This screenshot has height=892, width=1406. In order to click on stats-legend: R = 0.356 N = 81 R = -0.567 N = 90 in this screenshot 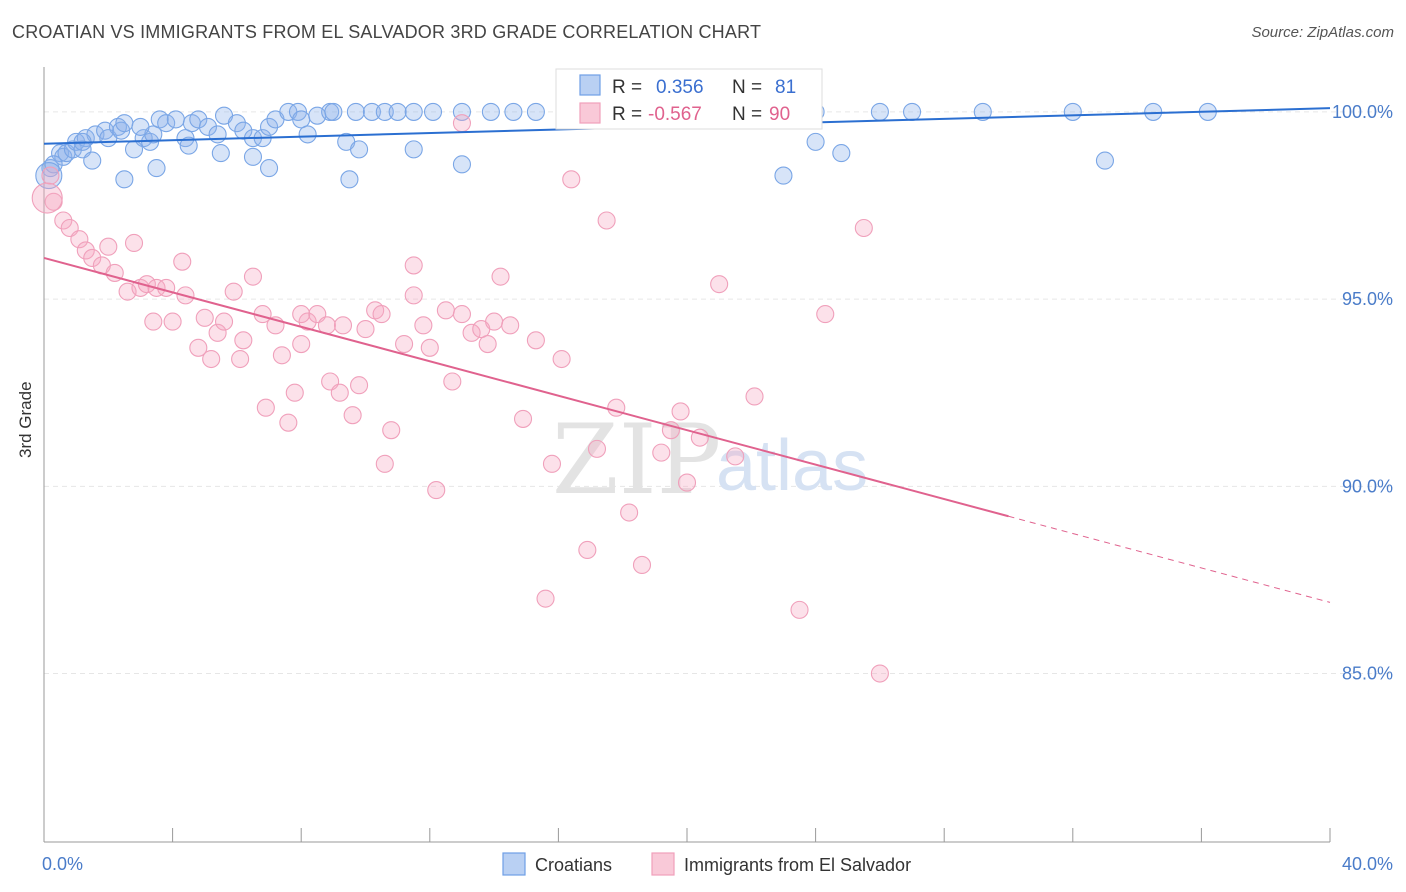, I will do `click(689, 99)`.